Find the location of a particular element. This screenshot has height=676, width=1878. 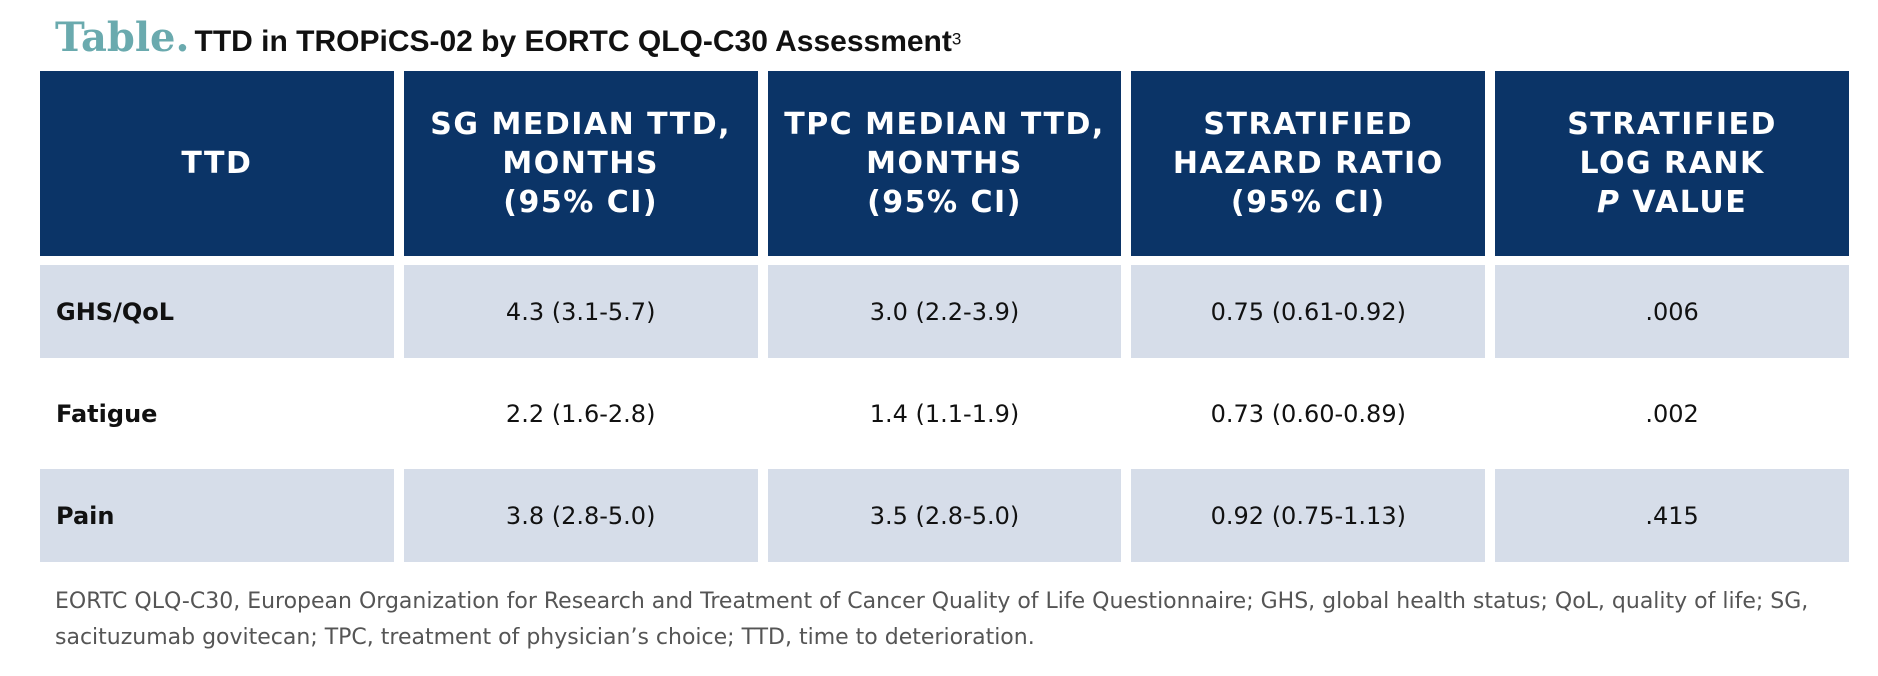

header-line: P VALUE is located at coordinates (1672, 202).